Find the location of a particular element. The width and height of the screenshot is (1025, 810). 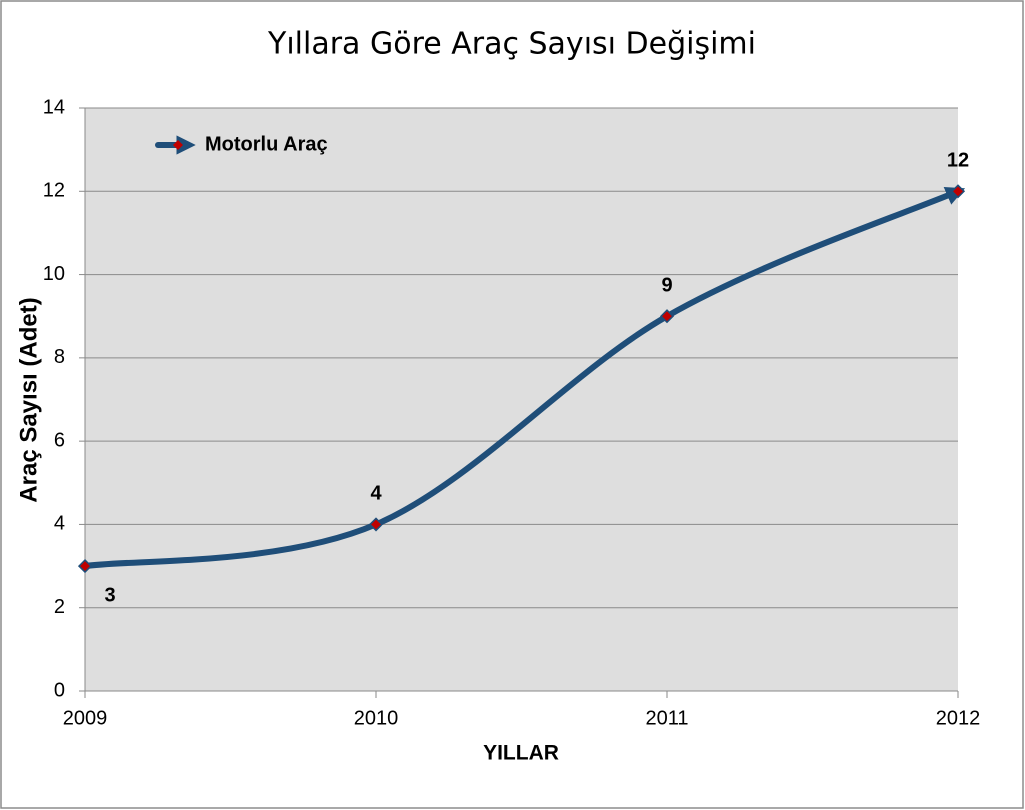

y-tick-label: 4 is located at coordinates (59, 524).